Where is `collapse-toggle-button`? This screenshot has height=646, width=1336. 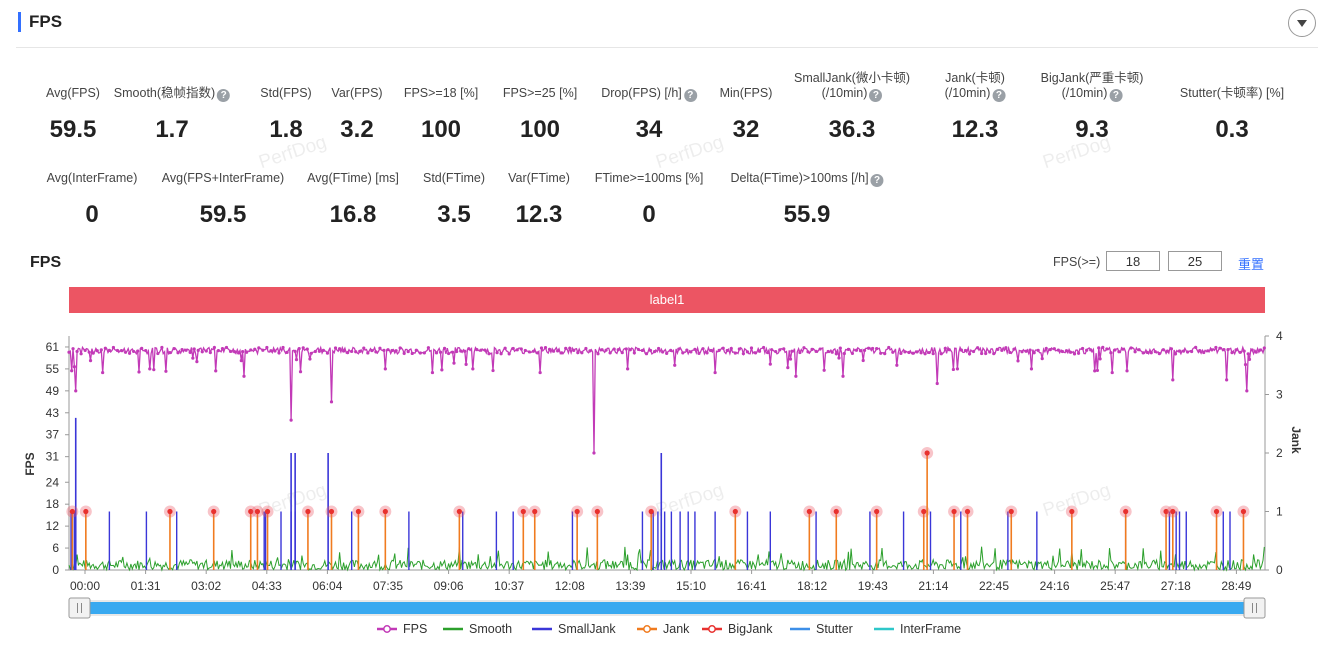
collapse-toggle-button is located at coordinates (1302, 23).